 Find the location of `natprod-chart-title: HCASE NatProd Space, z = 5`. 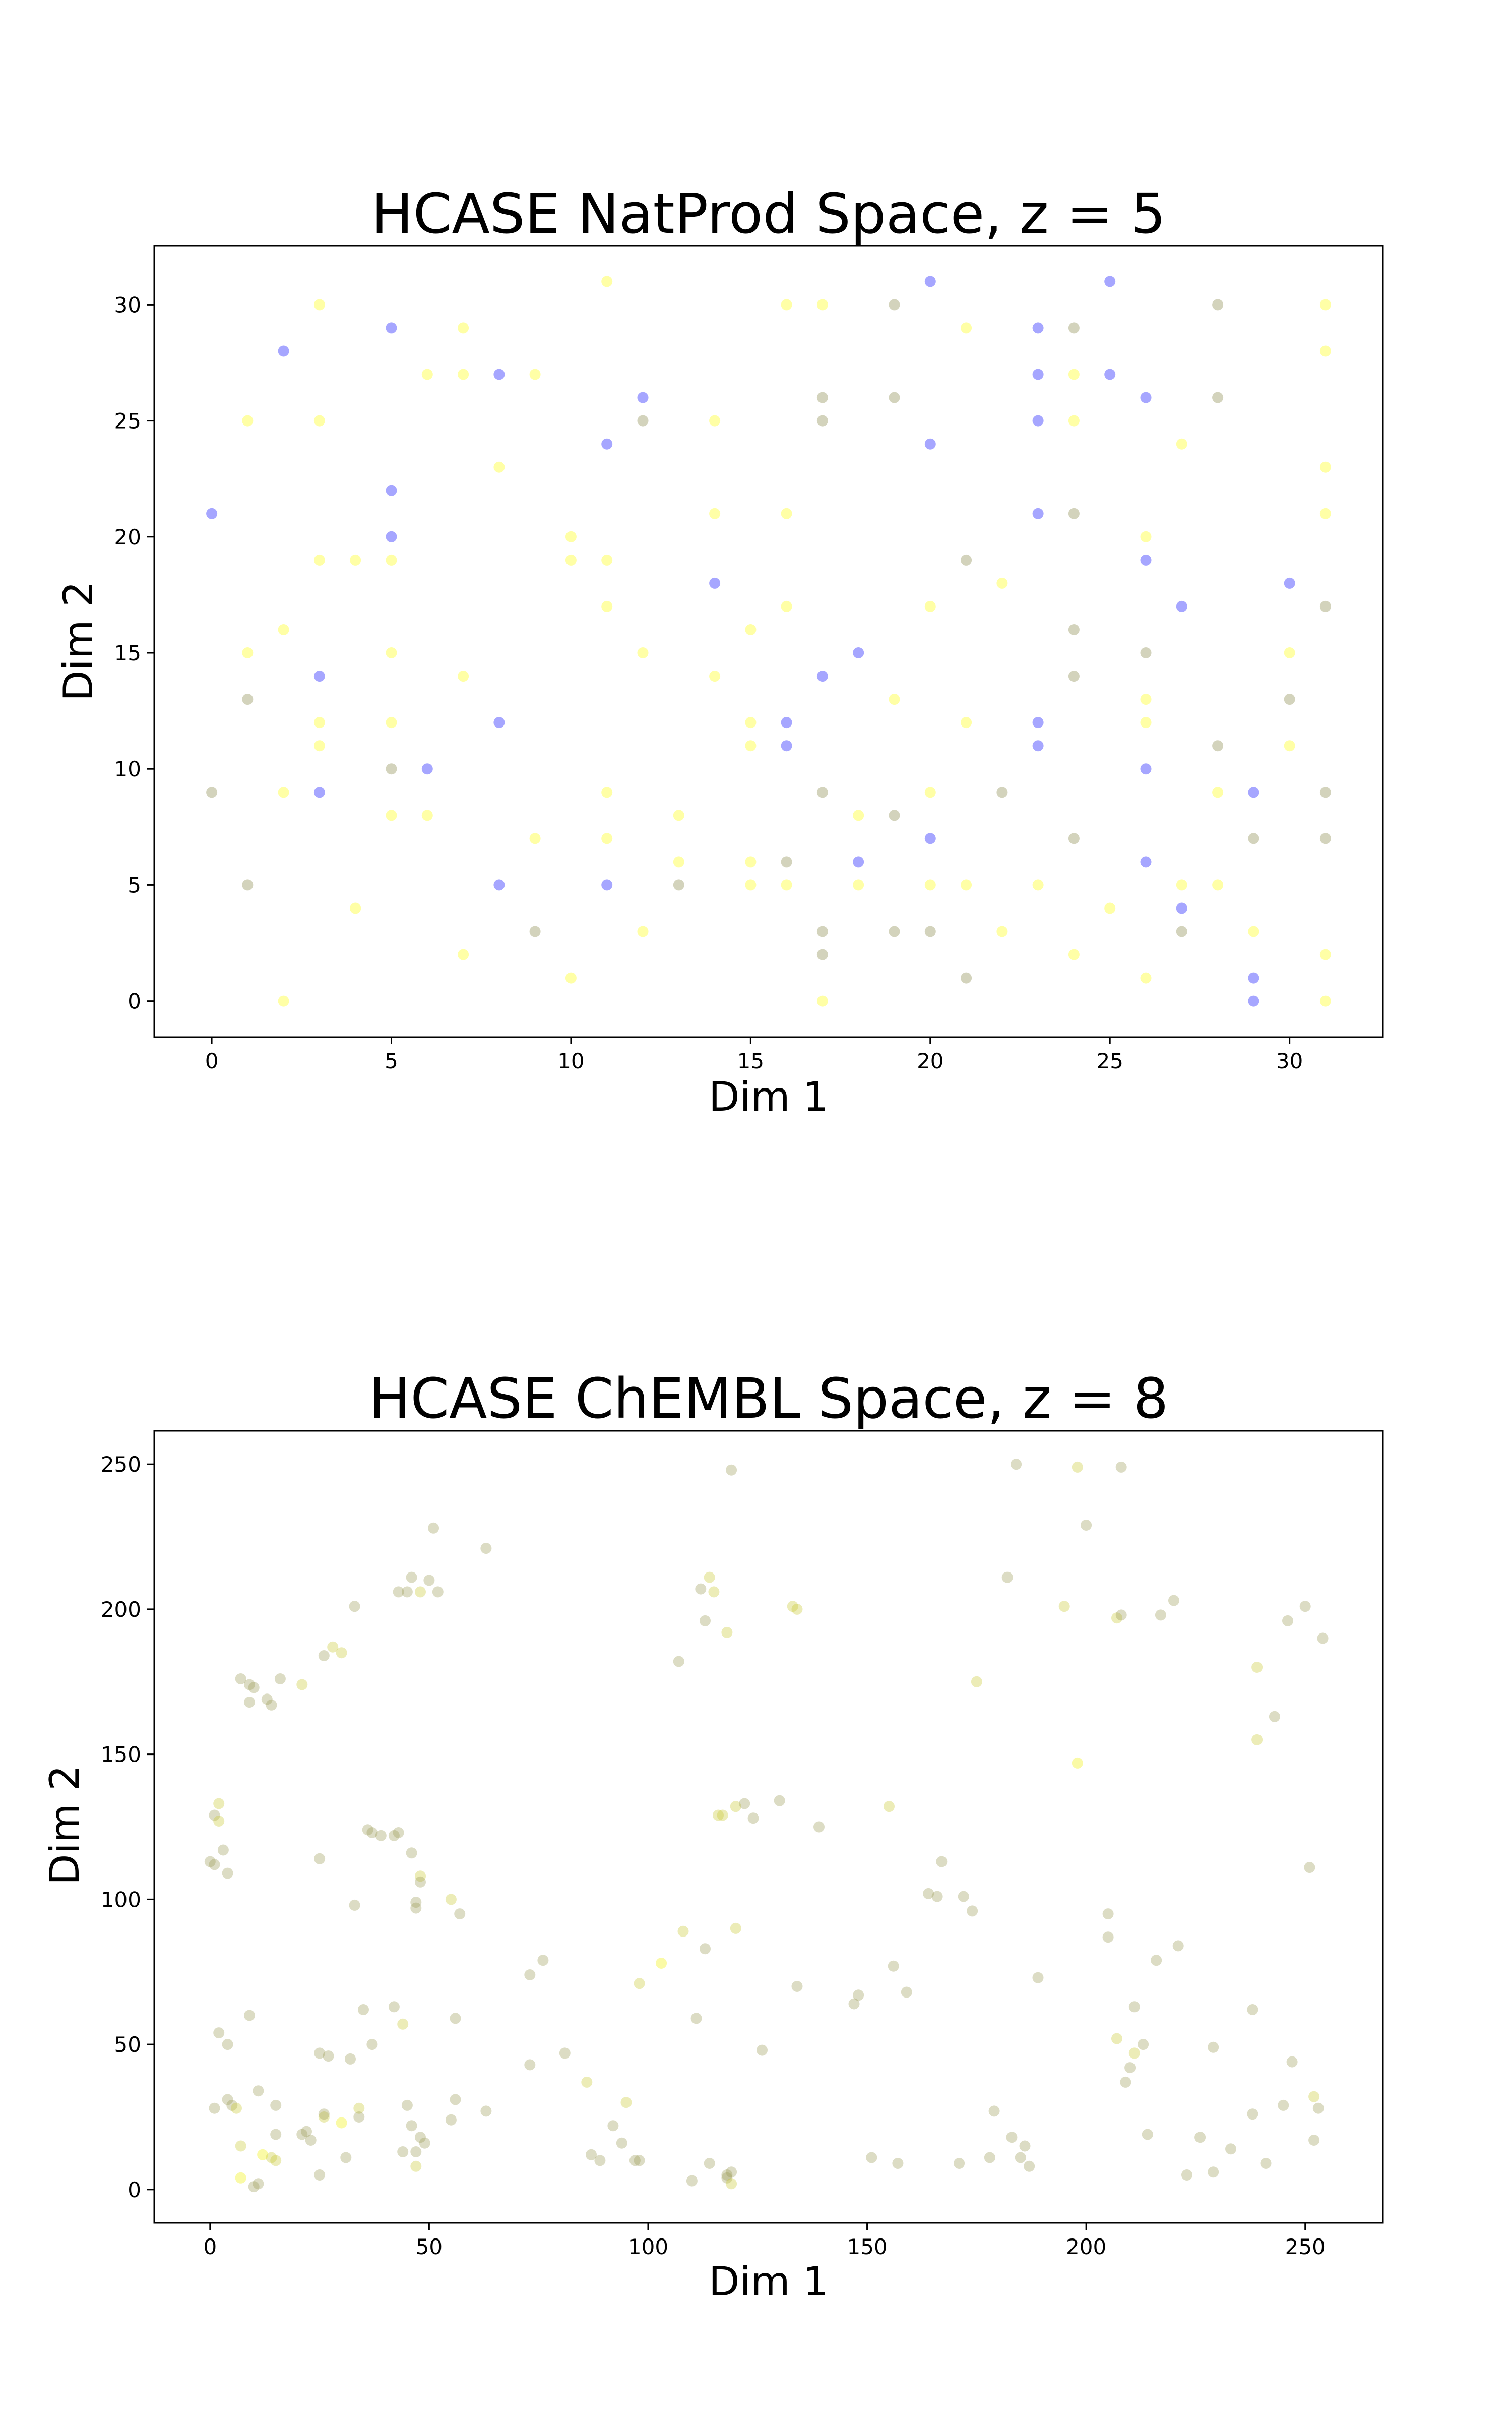

natprod-chart-title: HCASE NatProd Space, z = 5 is located at coordinates (768, 214).